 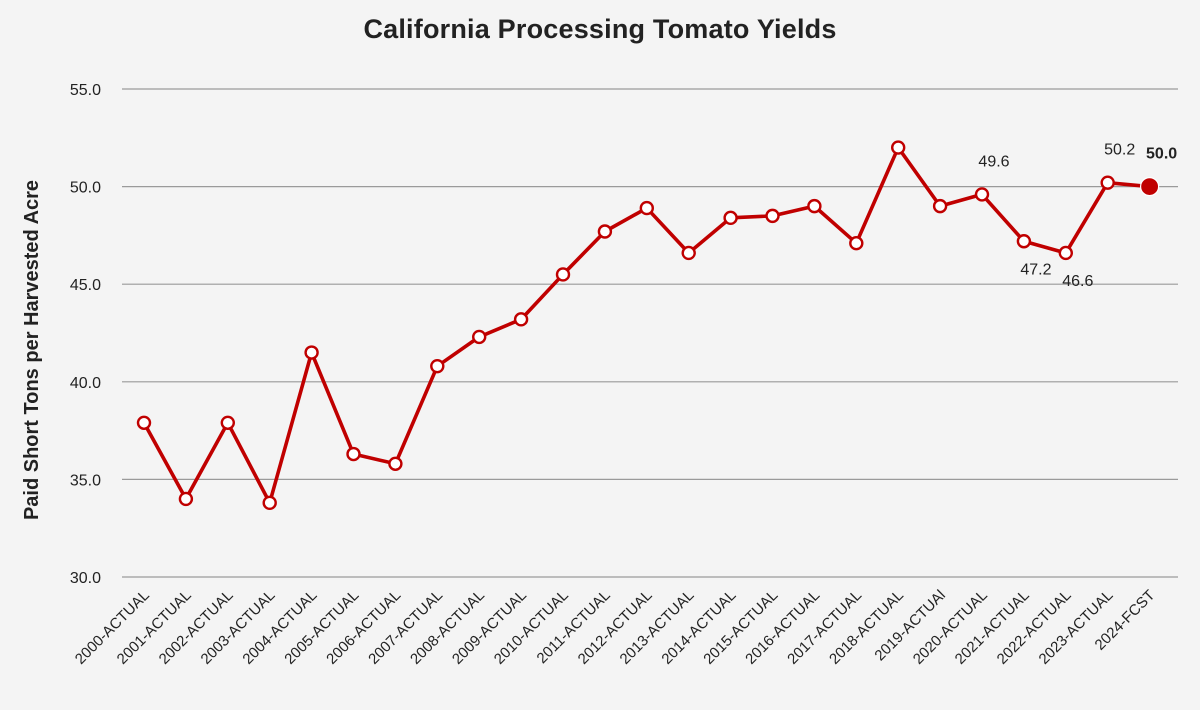 I want to click on data-label: 46.6, so click(x=1077, y=281).